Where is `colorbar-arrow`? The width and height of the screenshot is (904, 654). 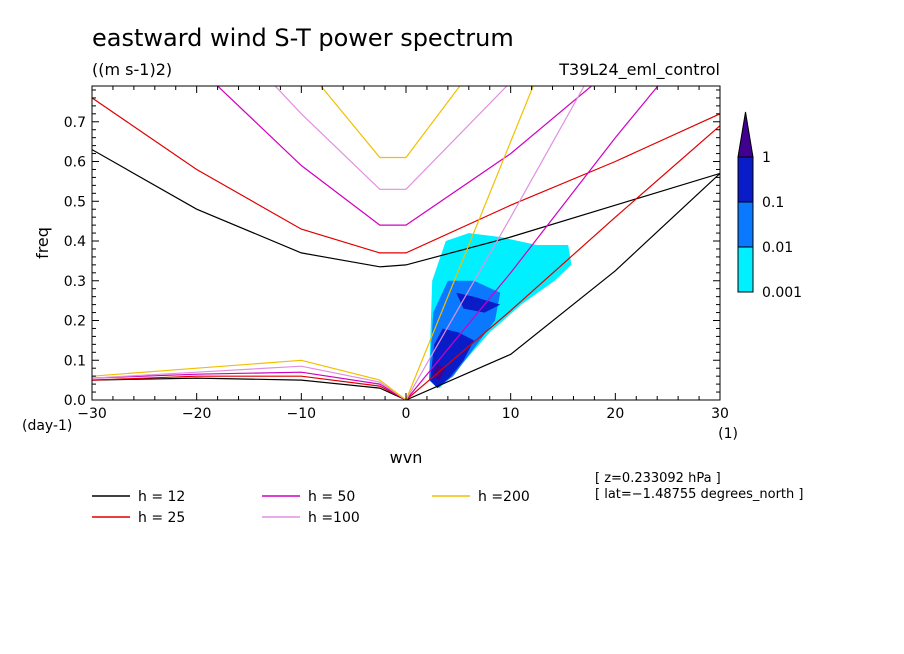 colorbar-arrow is located at coordinates (745, 134).